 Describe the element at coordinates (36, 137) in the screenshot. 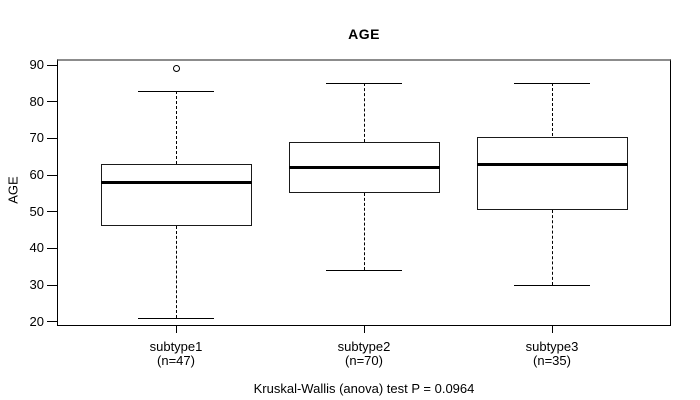

I see `y-tick-label: 70` at that location.